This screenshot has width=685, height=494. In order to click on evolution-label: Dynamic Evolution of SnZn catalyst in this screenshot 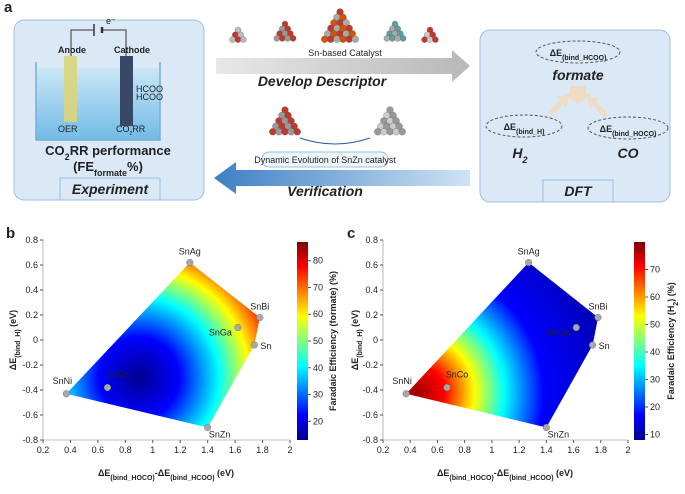, I will do `click(325, 160)`.